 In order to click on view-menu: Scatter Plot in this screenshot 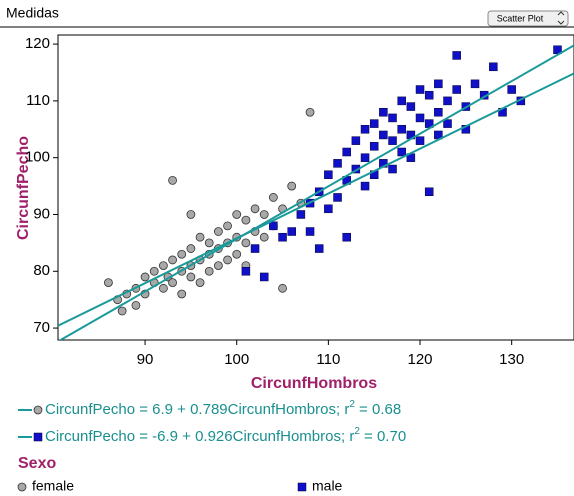, I will do `click(528, 18)`.